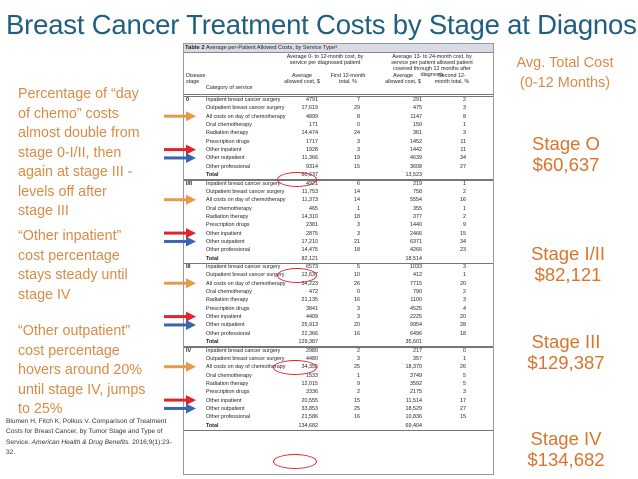 The image size is (638, 479). Describe the element at coordinates (338, 300) in the screenshot. I see `table-row: Radiation therapy 21,135 16 1100 3` at that location.